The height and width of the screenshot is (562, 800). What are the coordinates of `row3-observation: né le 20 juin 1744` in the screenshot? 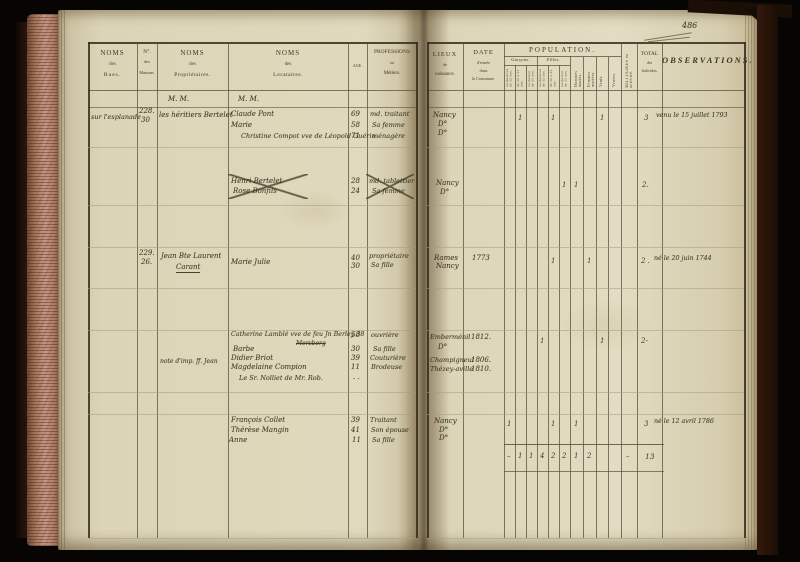 It's located at (683, 258).